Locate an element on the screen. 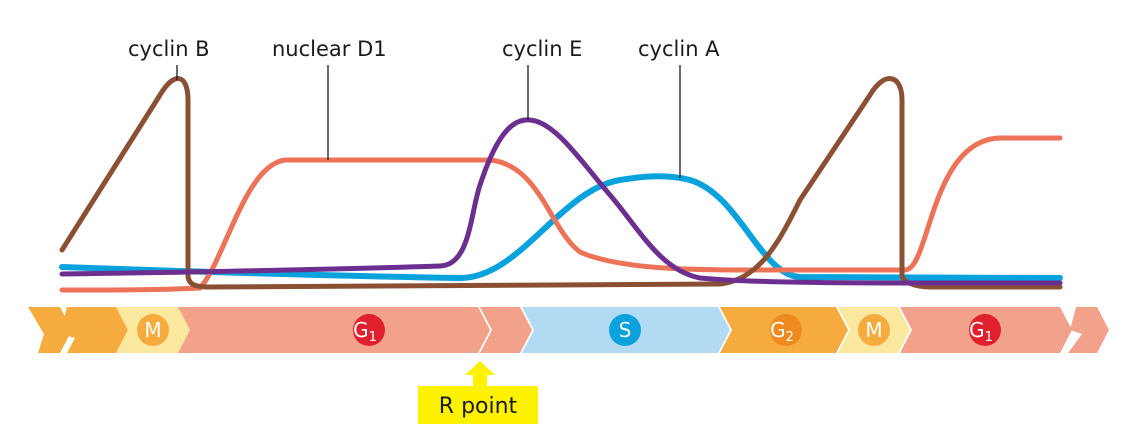 This screenshot has height=434, width=1129. phase-g2-tail-left is located at coordinates (50, 330).